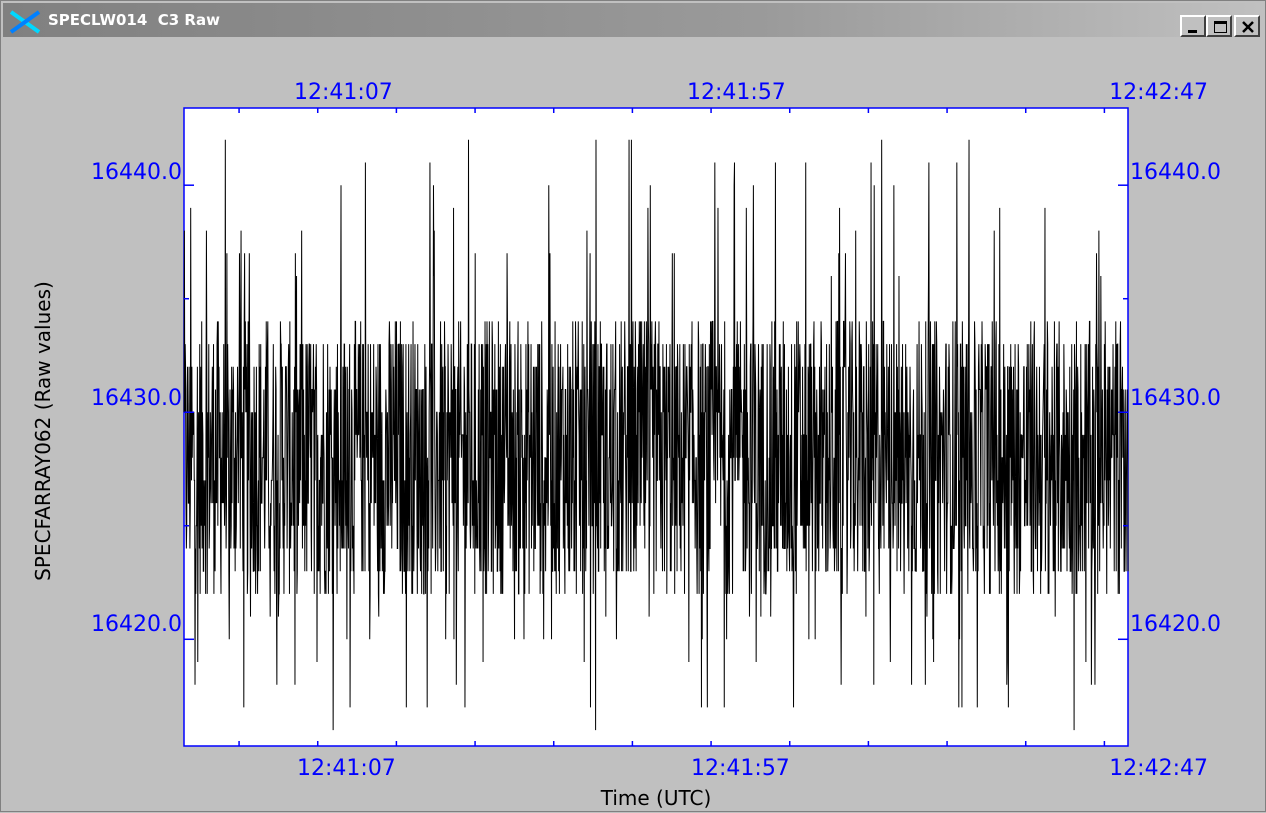  Describe the element at coordinates (134, 20) in the screenshot. I see `window-title: SPECLW014 C3 Raw` at that location.